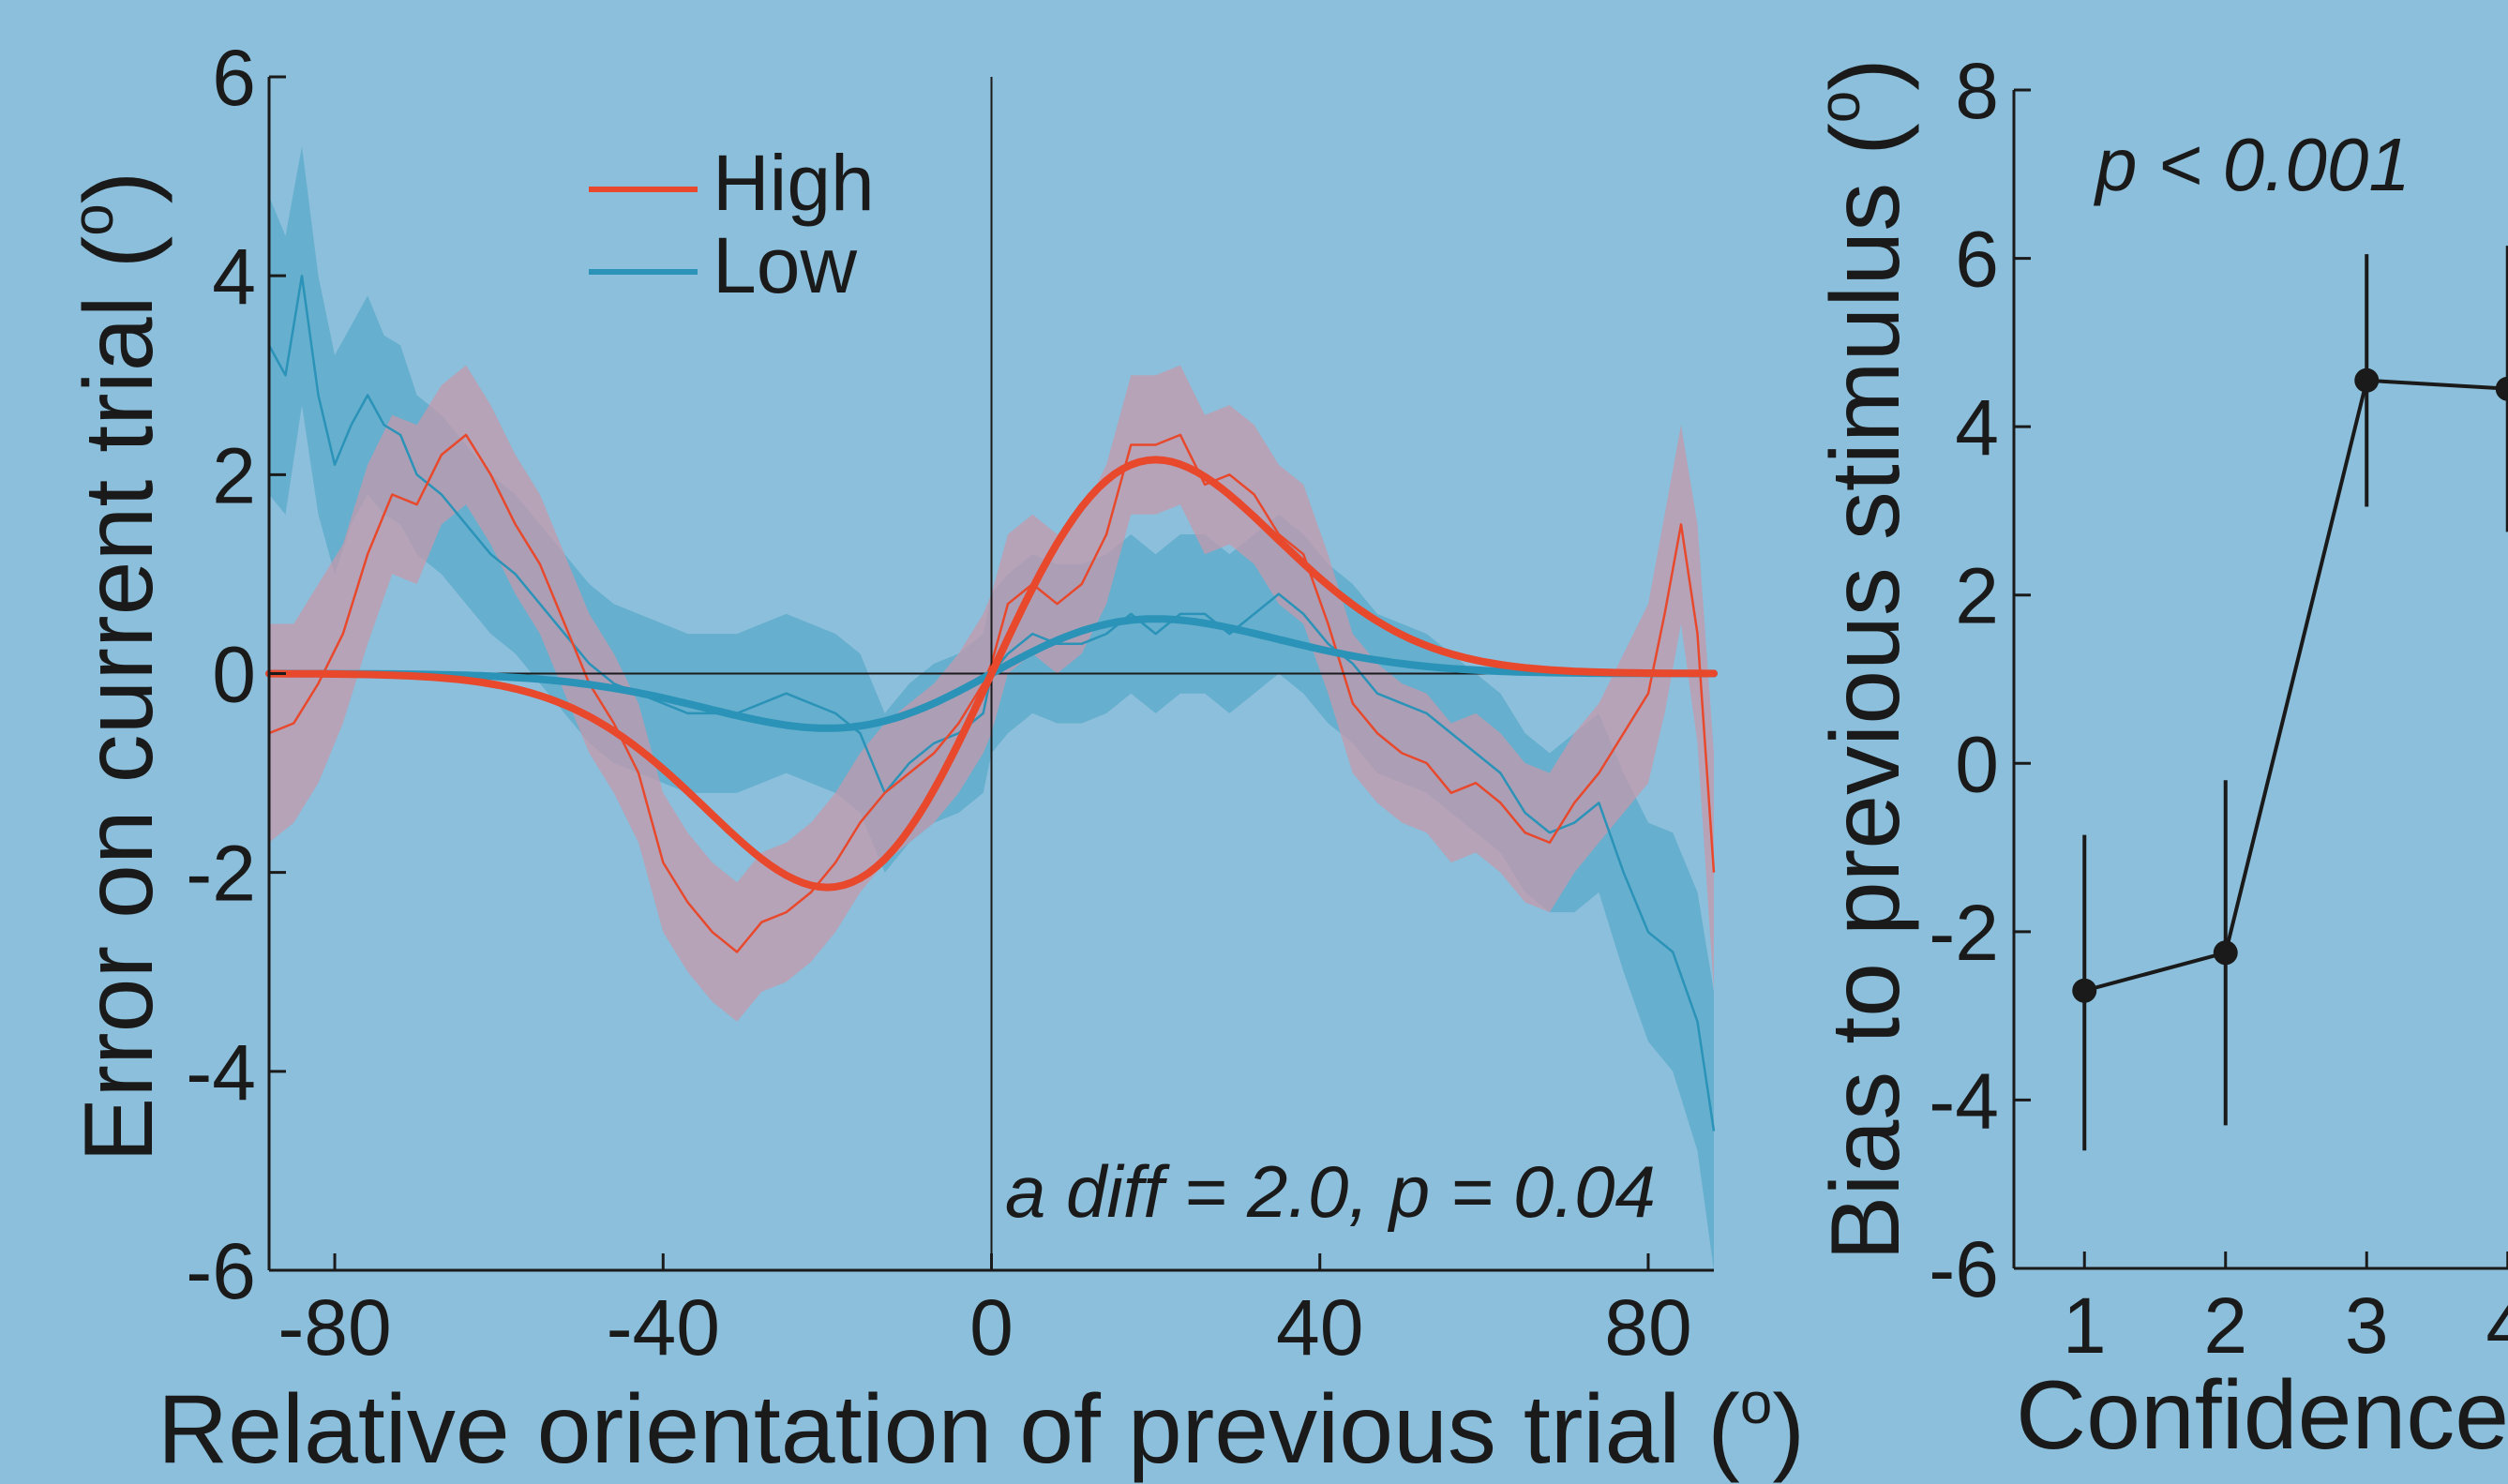 The image size is (2508, 1484). Describe the element at coordinates (117, 667) in the screenshot. I see `left-ylabel: Error on current trial (o)` at that location.